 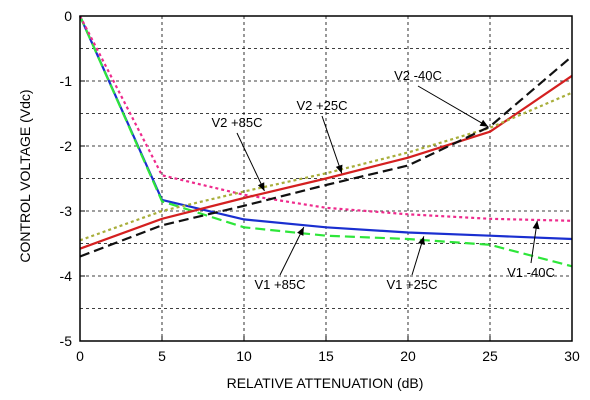 I want to click on y-axis-title: CONTROL VOLTAGE (Vdc), so click(x=25, y=175).